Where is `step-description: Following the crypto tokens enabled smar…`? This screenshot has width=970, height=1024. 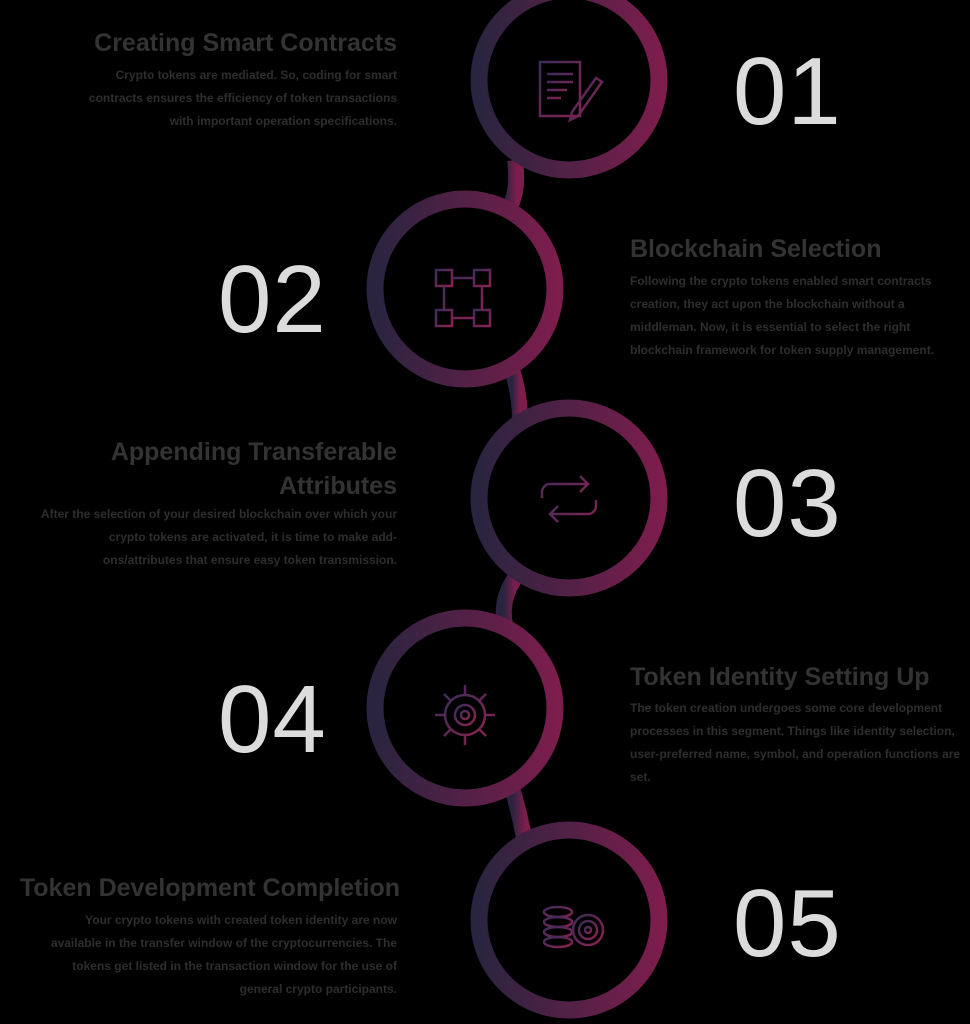
step-description: Following the crypto tokens enabled smar… is located at coordinates (782, 315).